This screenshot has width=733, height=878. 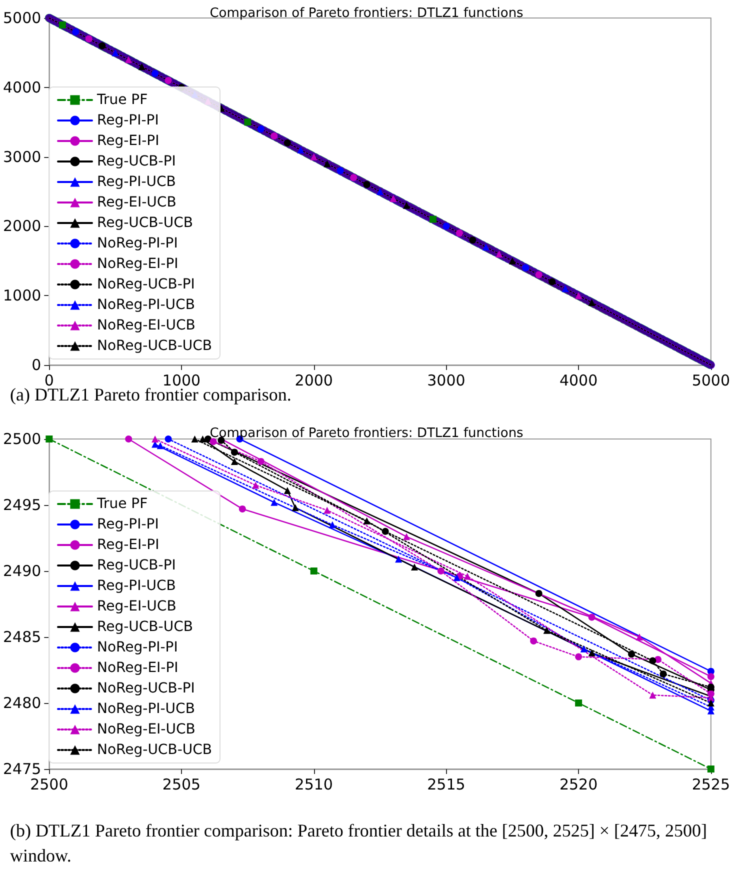 I want to click on y-tick-label: 1000, so click(x=22, y=295).